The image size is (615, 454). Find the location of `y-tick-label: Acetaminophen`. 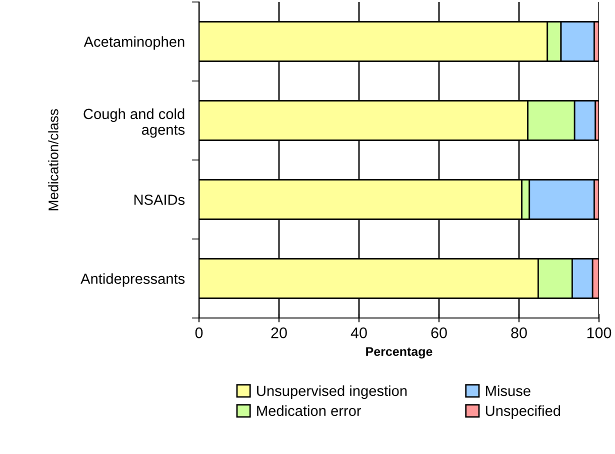

y-tick-label: Acetaminophen is located at coordinates (134, 43).